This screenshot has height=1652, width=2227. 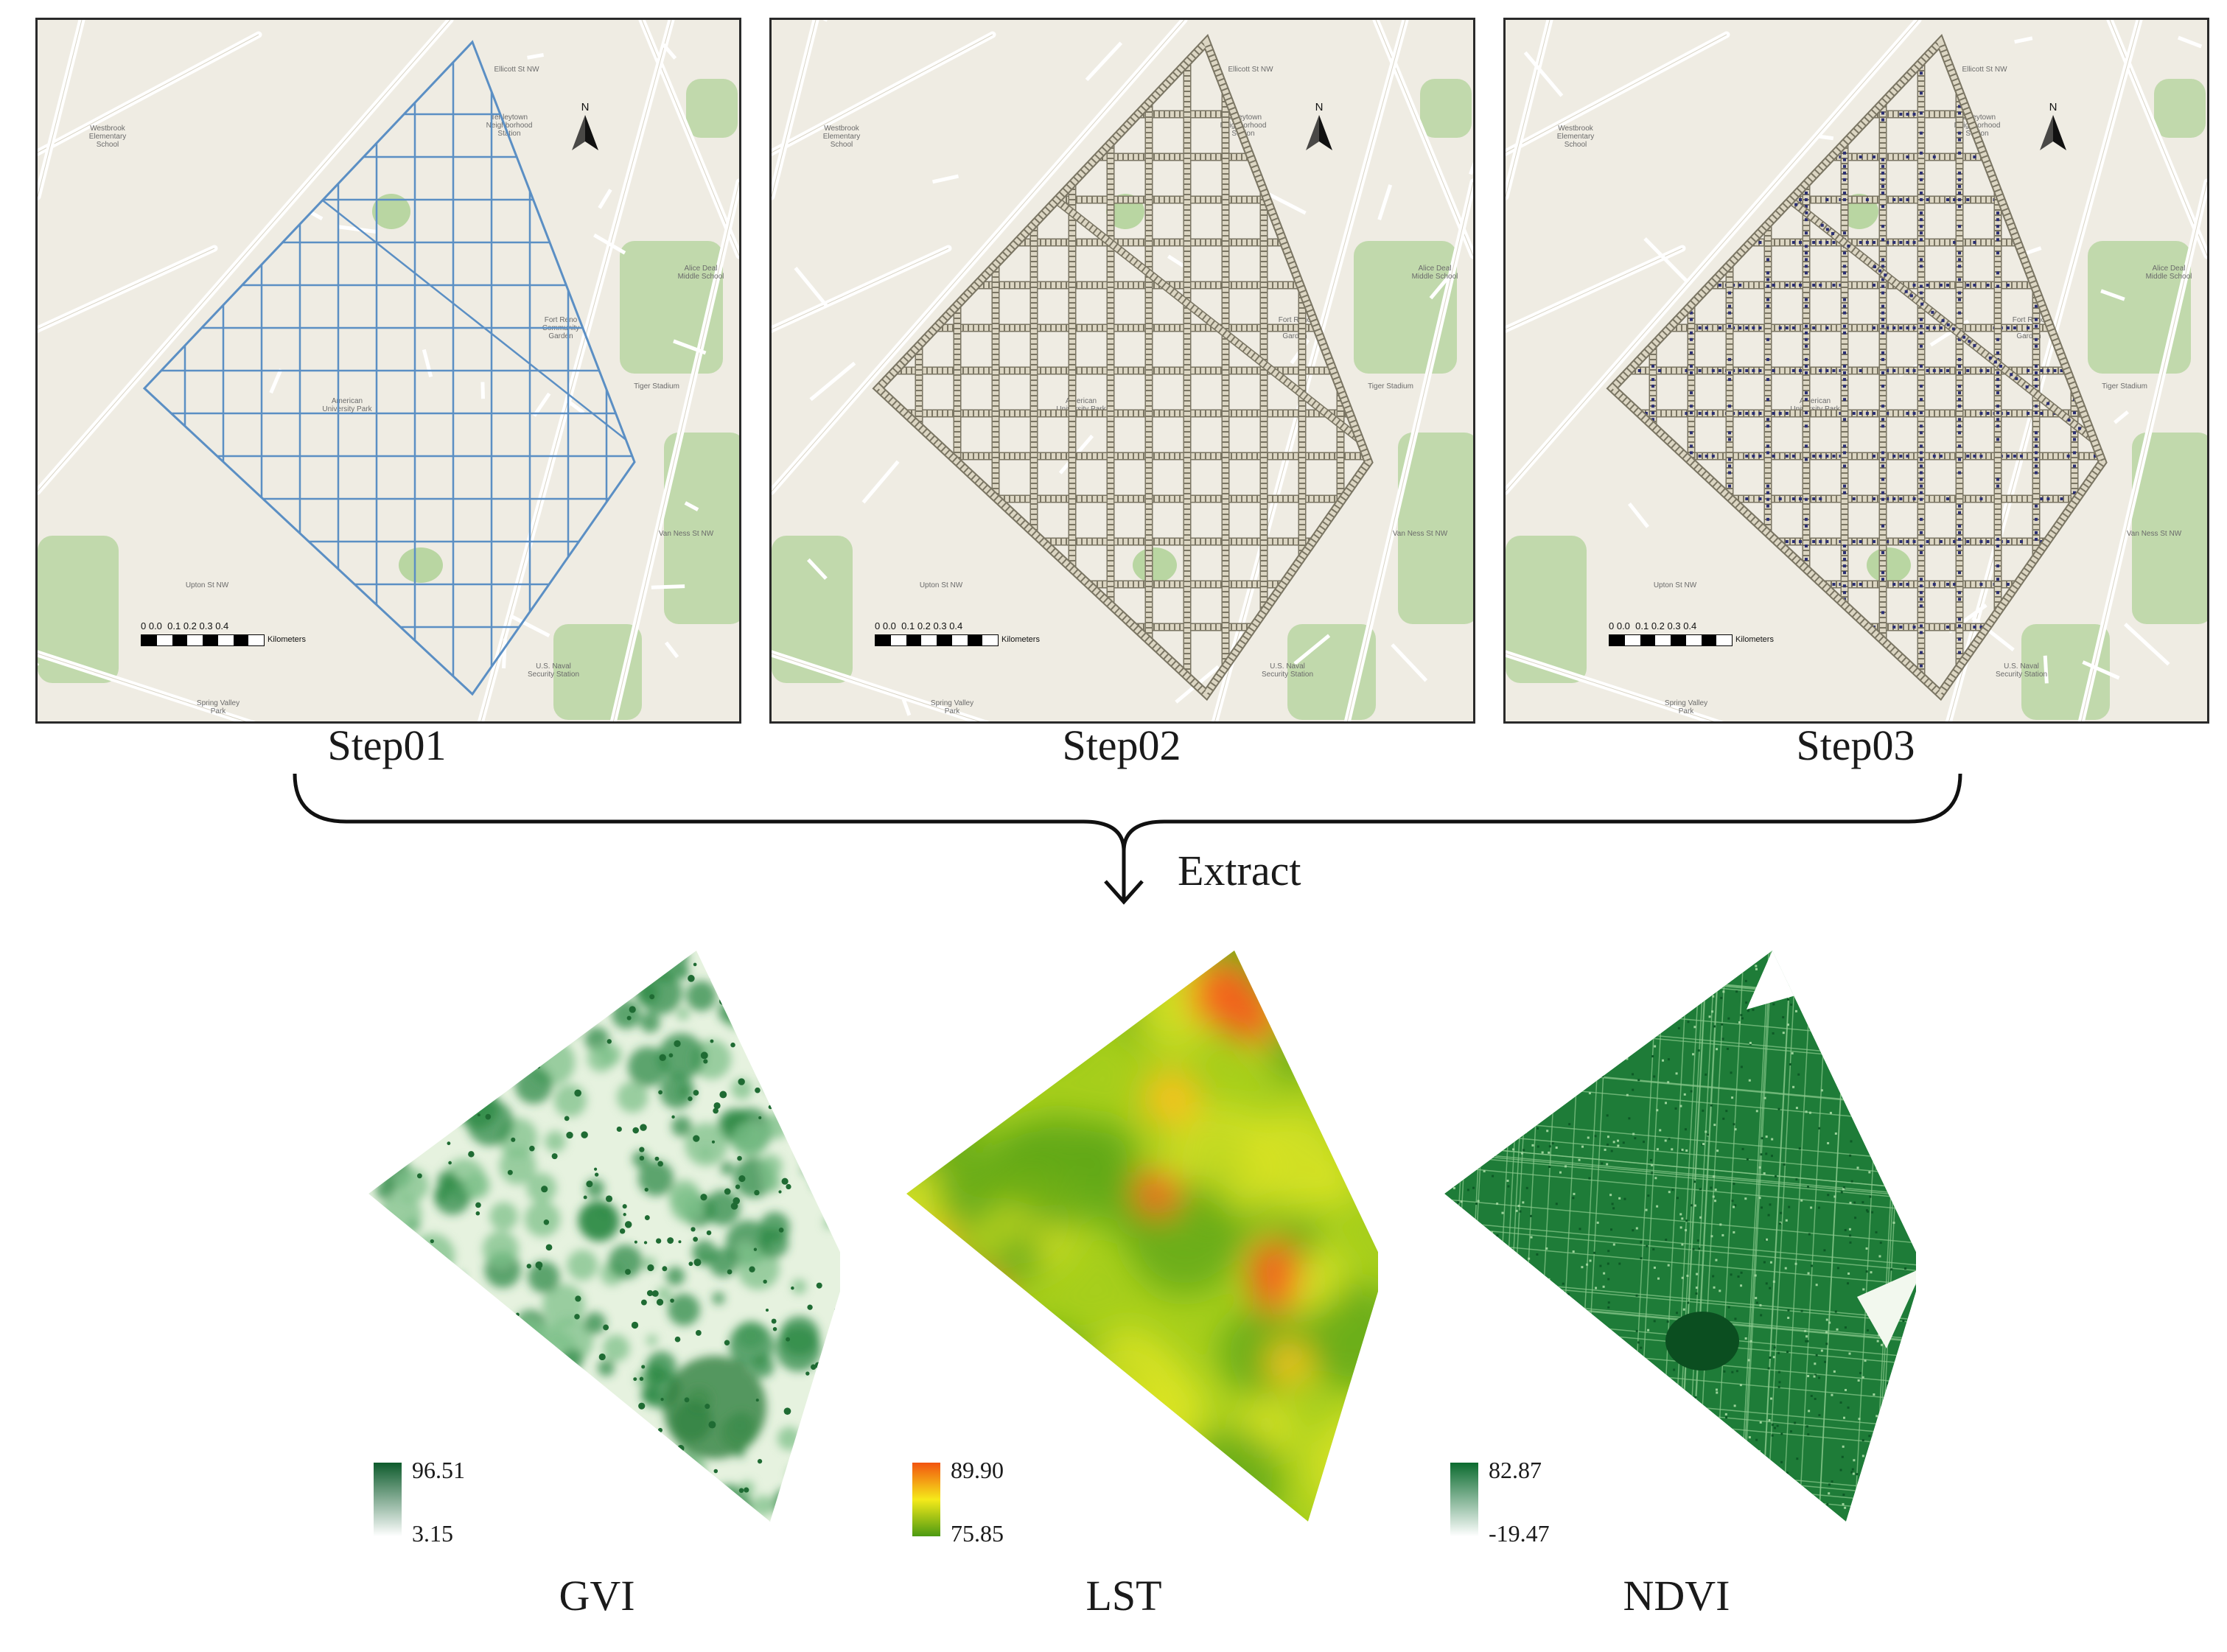 What do you see at coordinates (1127, 839) in the screenshot?
I see `extract-brace` at bounding box center [1127, 839].